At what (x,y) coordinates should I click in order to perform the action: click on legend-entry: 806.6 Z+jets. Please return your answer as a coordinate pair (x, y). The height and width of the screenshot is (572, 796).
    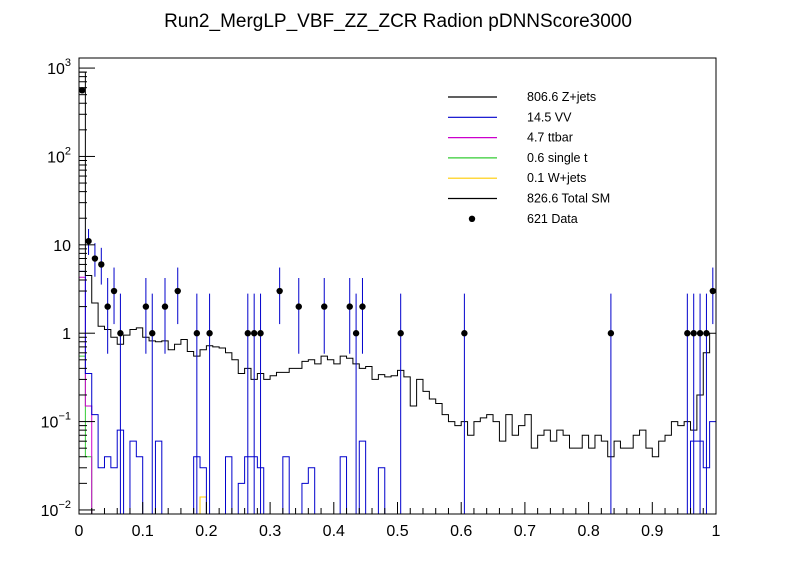
    Looking at the image, I should click on (522, 97).